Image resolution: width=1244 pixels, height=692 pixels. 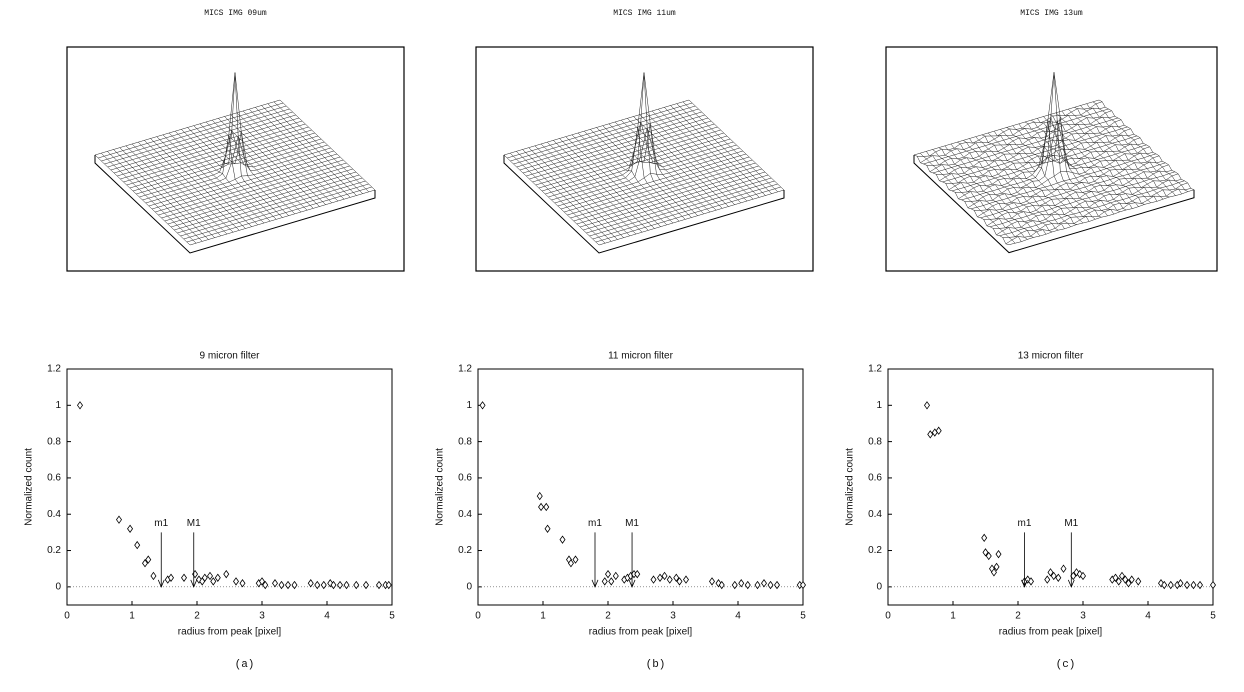 What do you see at coordinates (1051, 13) in the screenshot?
I see `surface-title: MICS IMG 13um` at bounding box center [1051, 13].